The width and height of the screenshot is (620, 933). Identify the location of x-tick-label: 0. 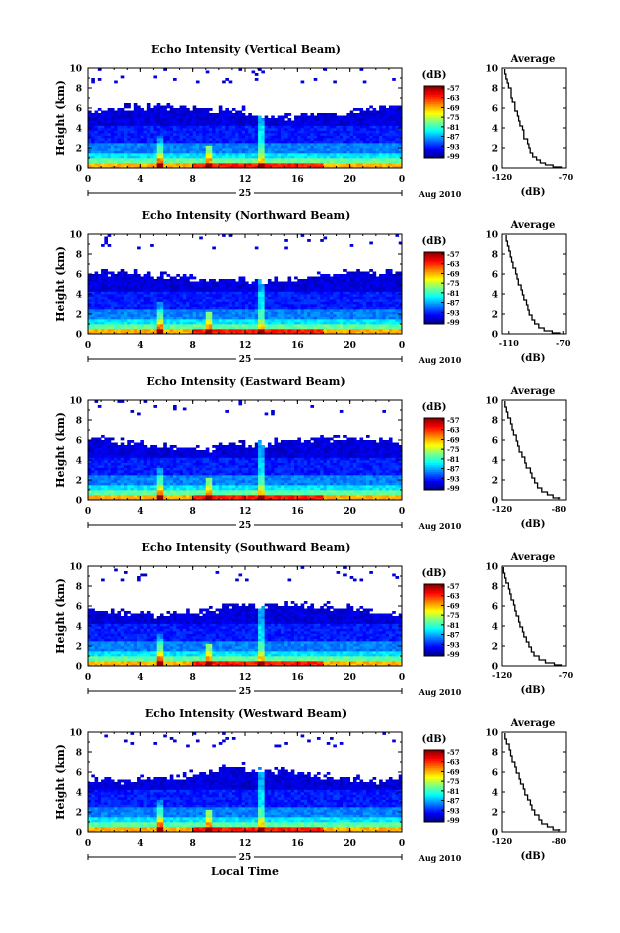
(88, 180).